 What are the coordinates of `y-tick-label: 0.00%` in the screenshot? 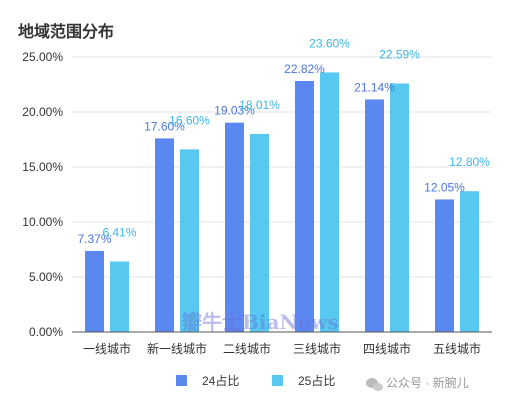 It's located at (46, 332).